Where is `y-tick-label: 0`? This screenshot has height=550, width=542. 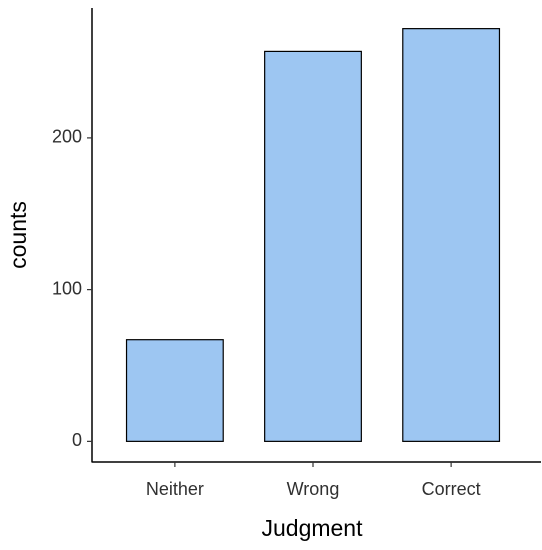
y-tick-label: 0 is located at coordinates (77, 440).